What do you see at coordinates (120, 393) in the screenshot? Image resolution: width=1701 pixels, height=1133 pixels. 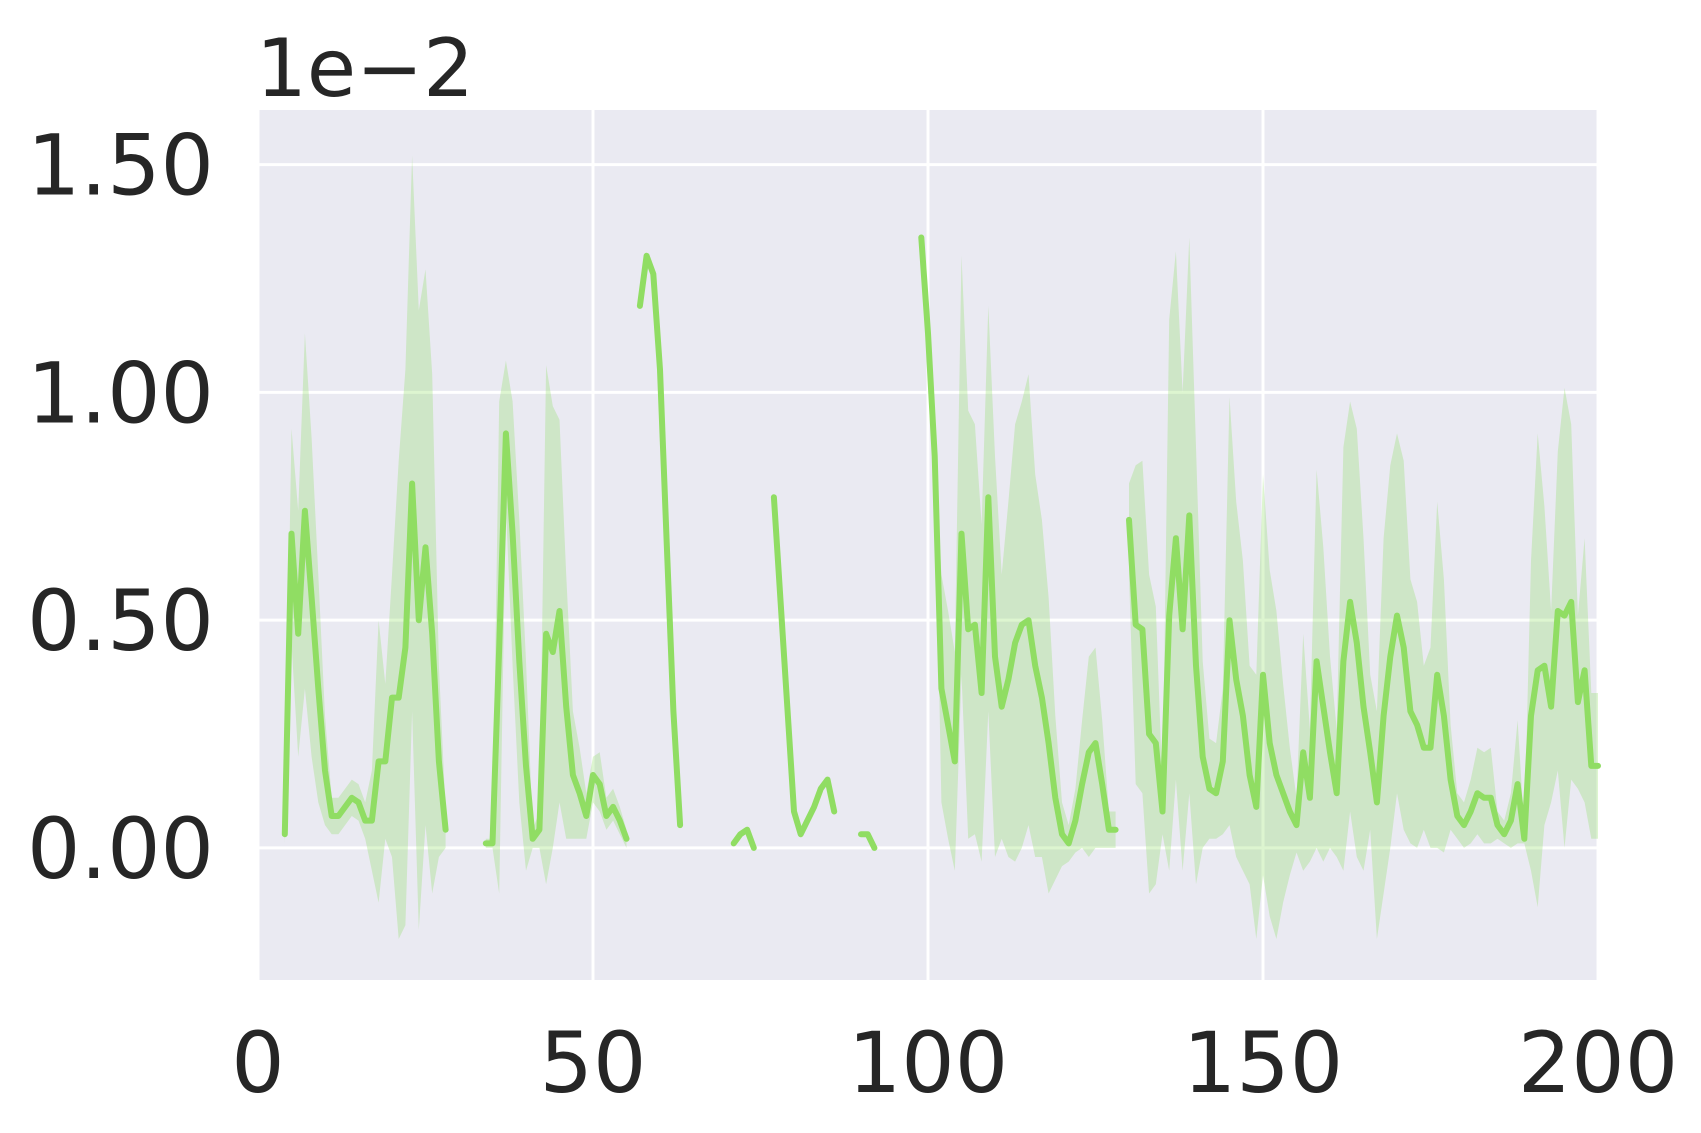 I see `y-tick-label: 1.00` at bounding box center [120, 393].